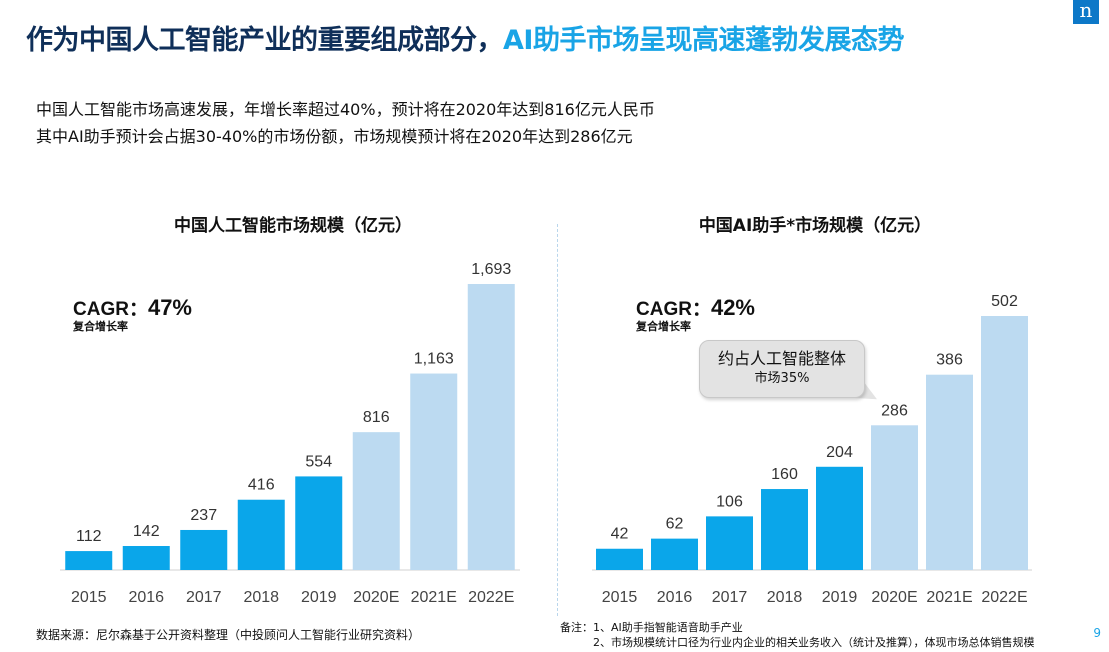 The height and width of the screenshot is (652, 1109). I want to click on cagr-left: CAGR：47% 复合增长率, so click(132, 314).